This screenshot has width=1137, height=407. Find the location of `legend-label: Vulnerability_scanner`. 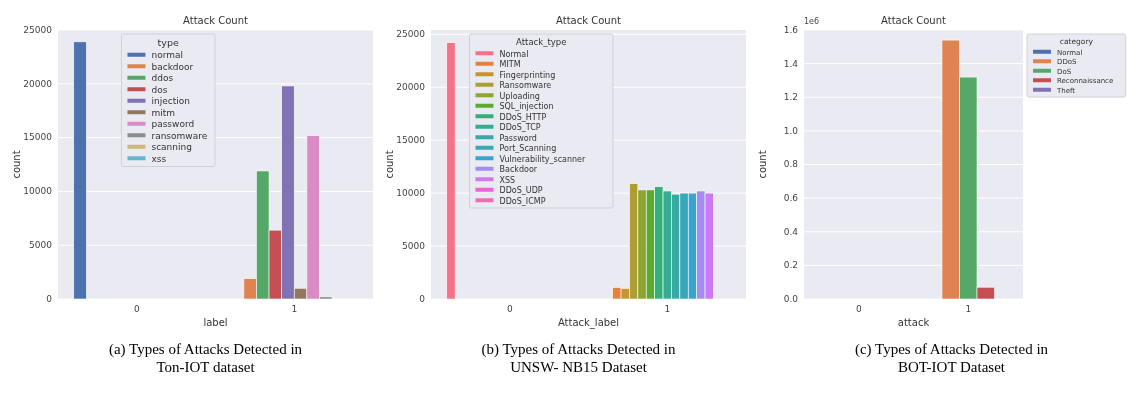

legend-label: Vulnerability_scanner is located at coordinates (543, 159).